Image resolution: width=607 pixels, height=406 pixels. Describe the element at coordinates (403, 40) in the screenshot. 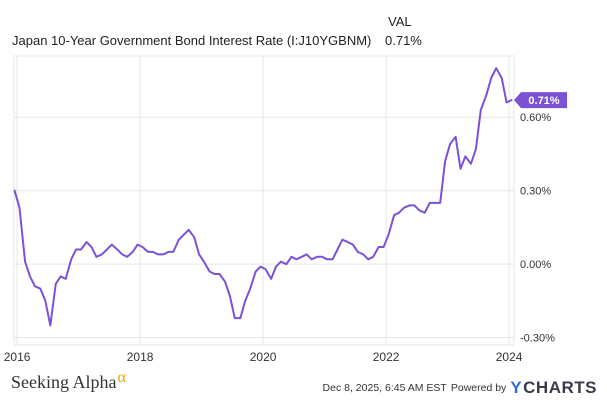

I see `legend-series-value: 0.71%` at that location.